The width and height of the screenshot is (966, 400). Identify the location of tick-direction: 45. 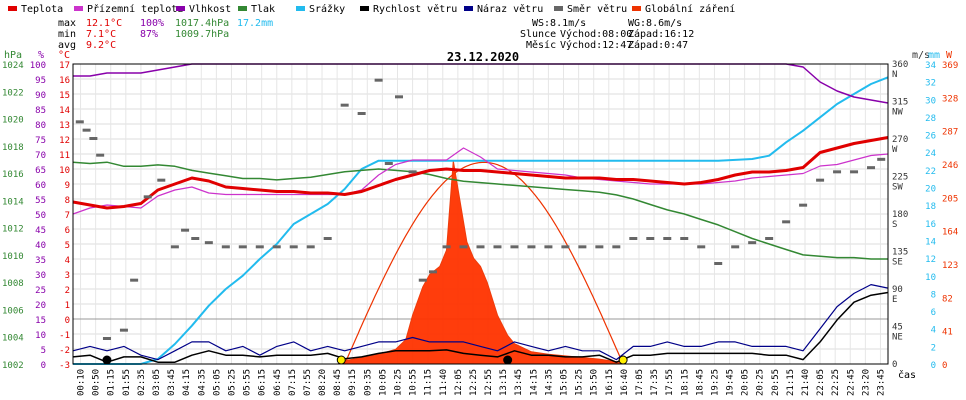
(897, 328).